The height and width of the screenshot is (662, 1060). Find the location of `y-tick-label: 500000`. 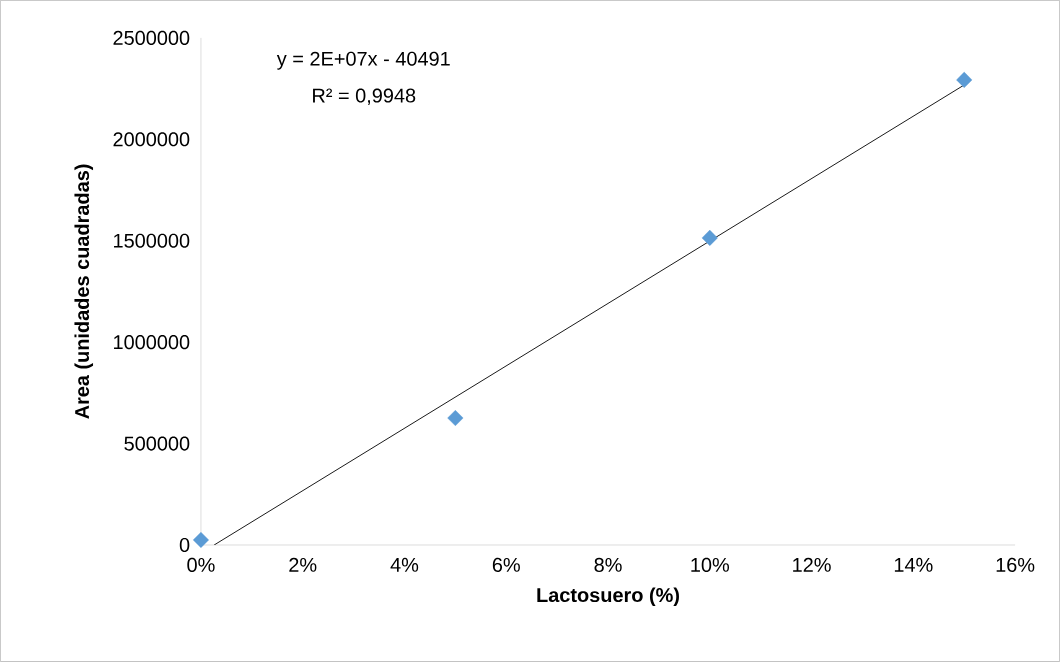

y-tick-label: 500000 is located at coordinates (157, 443).